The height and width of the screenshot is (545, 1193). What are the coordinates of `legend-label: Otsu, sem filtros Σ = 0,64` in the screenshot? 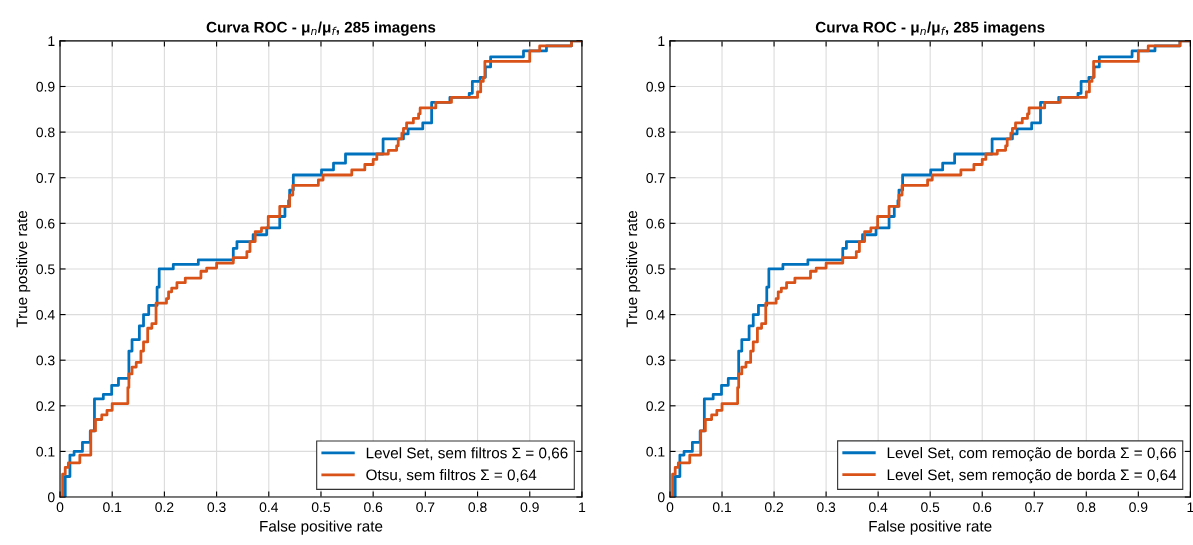 It's located at (451, 476).